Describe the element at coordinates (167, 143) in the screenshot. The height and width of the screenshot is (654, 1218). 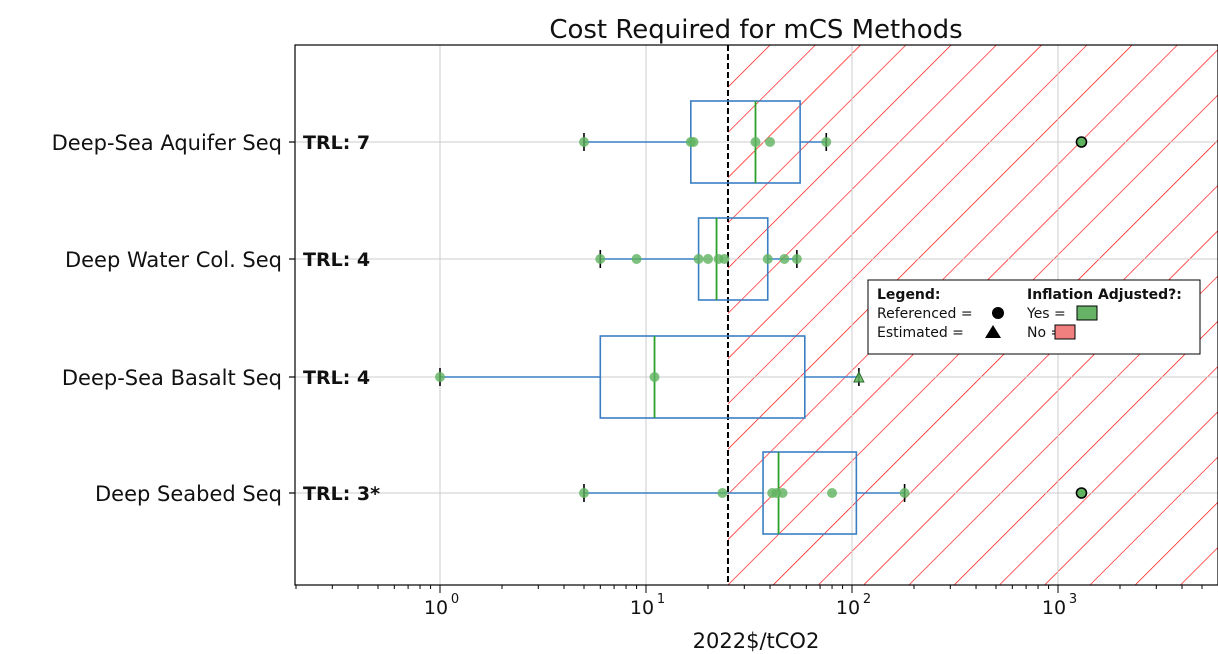
I see `category-label: Deep-Sea Aquifer Seq` at that location.